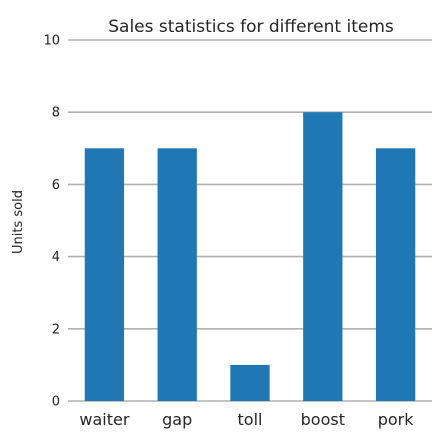  Describe the element at coordinates (395, 274) in the screenshot. I see `bar-pork` at that location.